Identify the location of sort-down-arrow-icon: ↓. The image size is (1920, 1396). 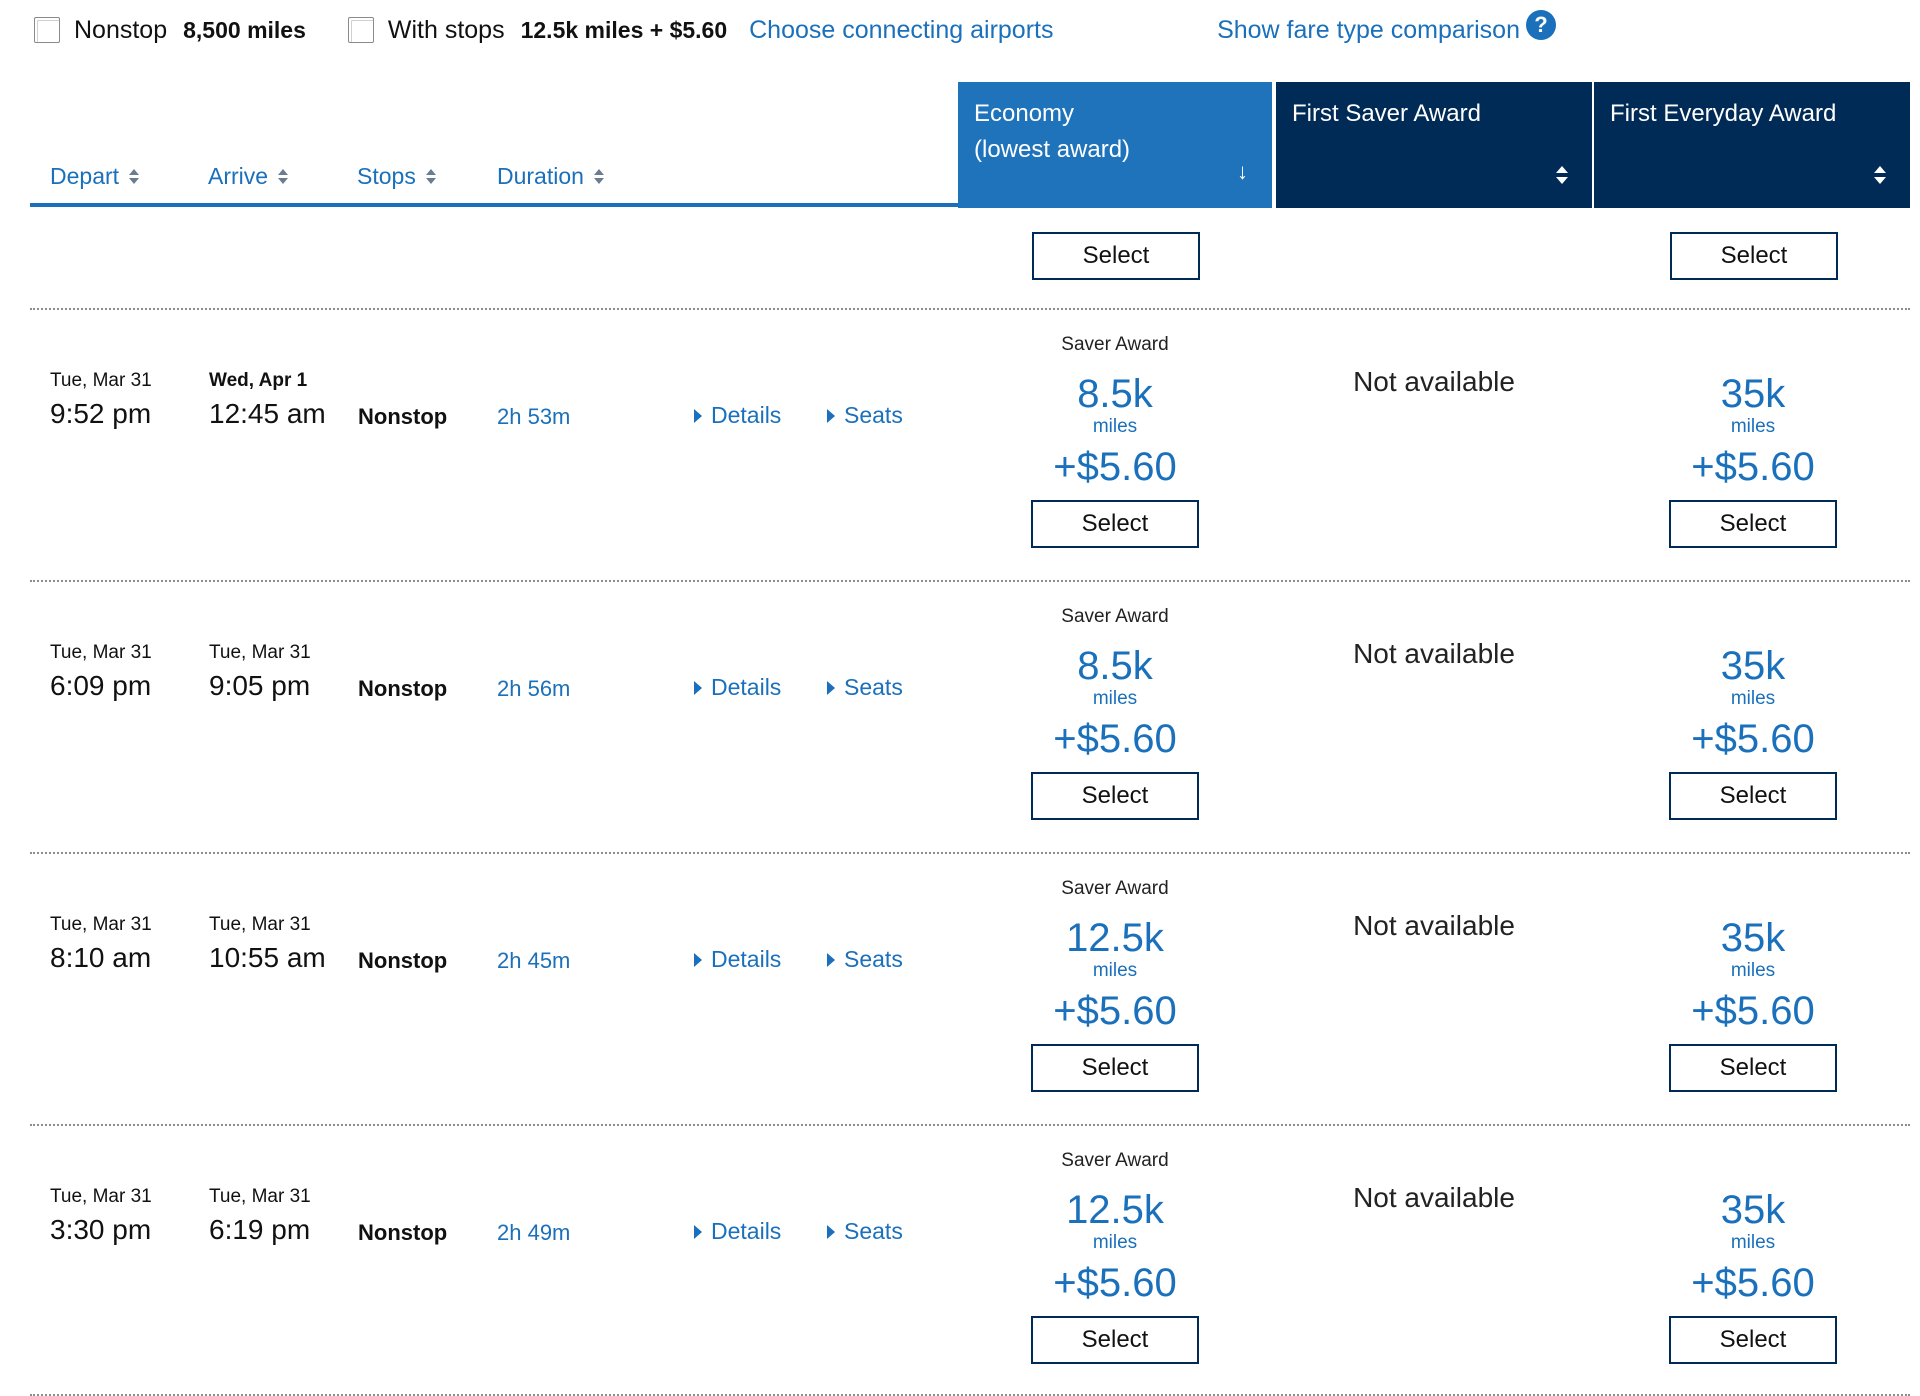
(1242, 171).